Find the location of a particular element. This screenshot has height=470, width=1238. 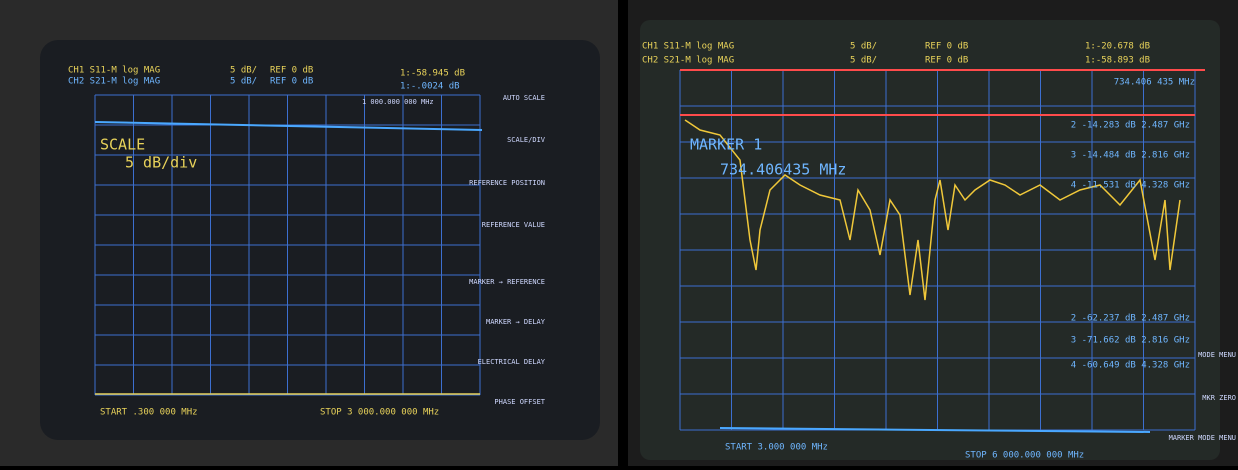

softkey: REFERENCE POSITION is located at coordinates (507, 183).